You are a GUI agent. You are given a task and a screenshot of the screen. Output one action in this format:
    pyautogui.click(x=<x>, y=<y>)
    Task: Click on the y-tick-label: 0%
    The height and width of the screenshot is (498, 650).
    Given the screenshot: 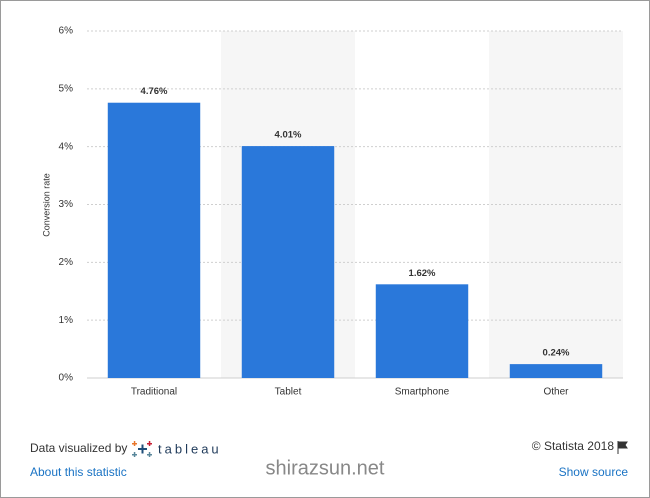 What is the action you would take?
    pyautogui.click(x=66, y=378)
    